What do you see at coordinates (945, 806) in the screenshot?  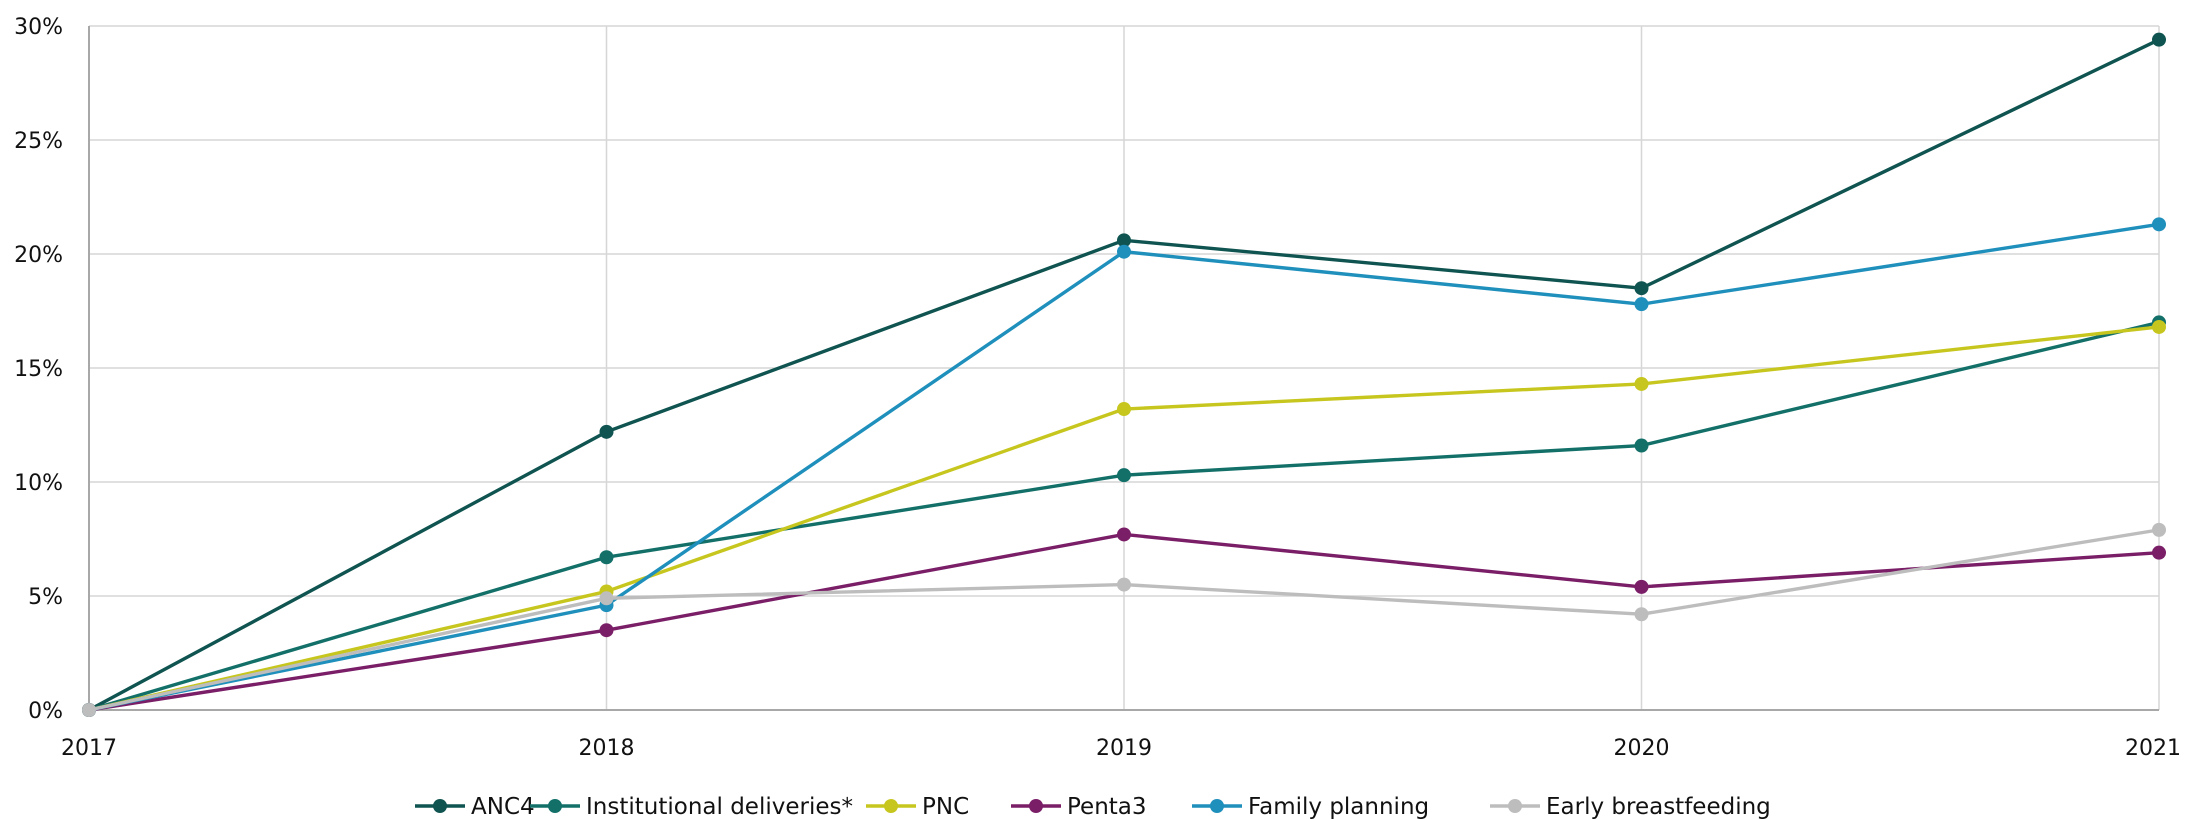 I see `legend-label: PNC` at bounding box center [945, 806].